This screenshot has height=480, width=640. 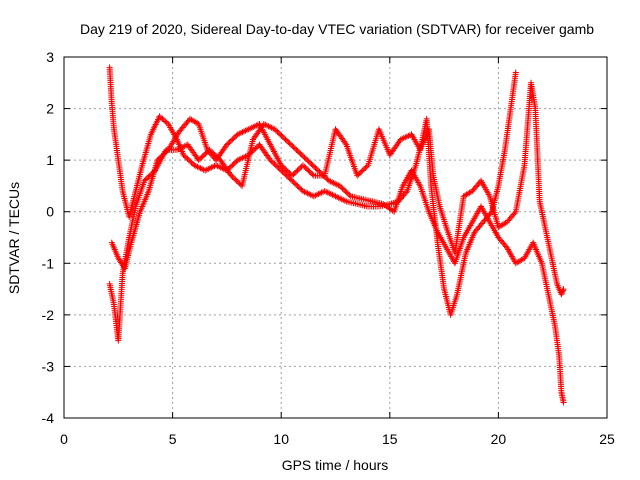 I want to click on y-tick-label: -3, so click(x=48, y=366).